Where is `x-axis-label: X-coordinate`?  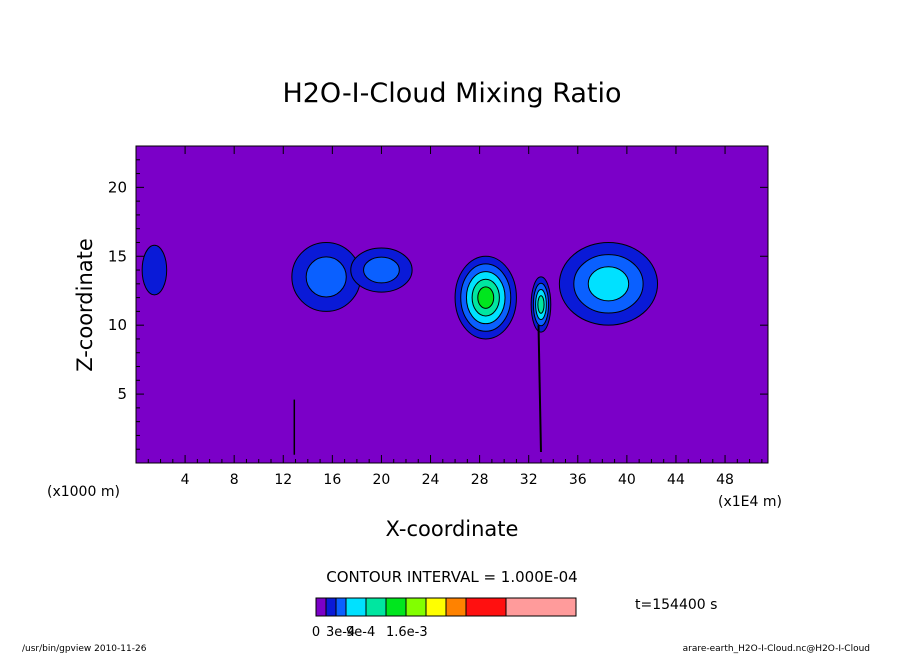 x-axis-label: X-coordinate is located at coordinates (452, 529).